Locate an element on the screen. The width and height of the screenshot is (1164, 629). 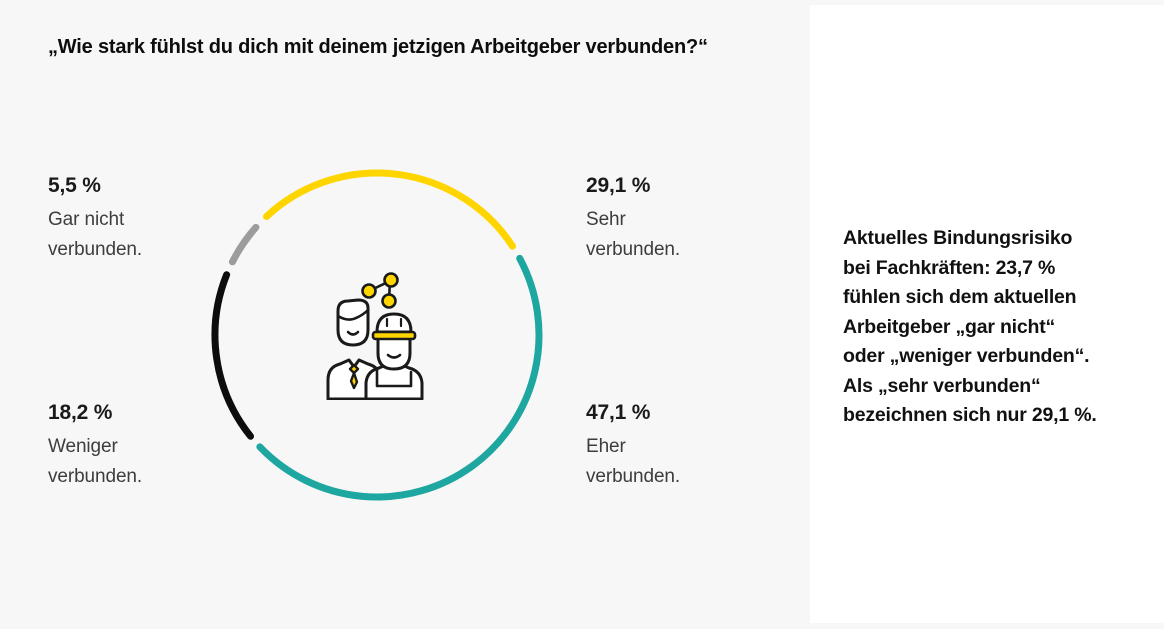
donut-segment-weniger-verbunden is located at coordinates (233, 355).